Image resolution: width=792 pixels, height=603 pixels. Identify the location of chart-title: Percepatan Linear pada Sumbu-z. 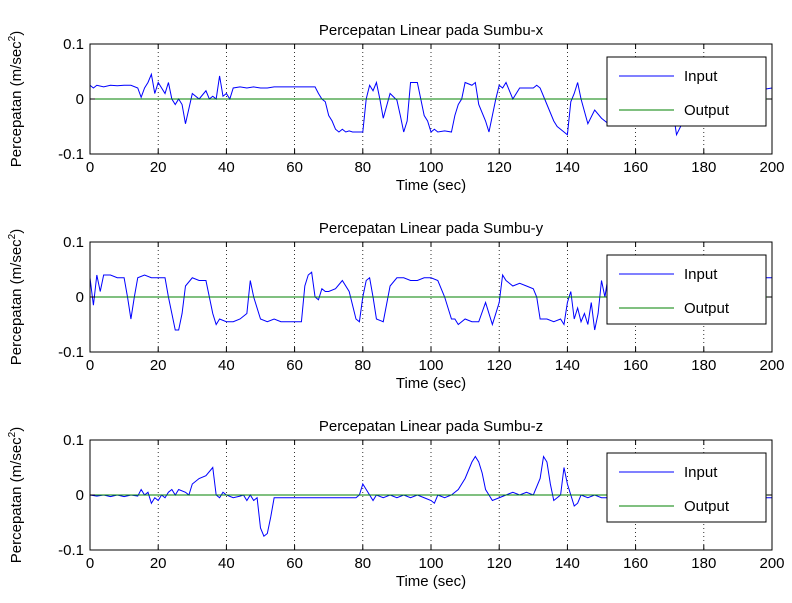
(431, 426).